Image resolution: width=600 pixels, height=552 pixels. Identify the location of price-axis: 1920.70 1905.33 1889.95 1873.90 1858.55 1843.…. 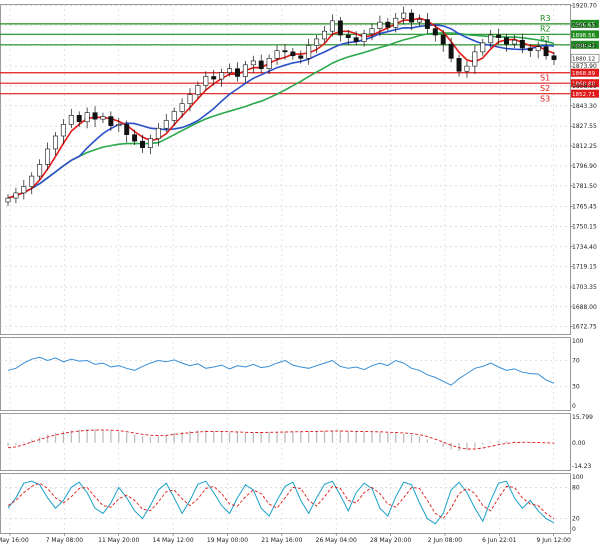
(583, 167).